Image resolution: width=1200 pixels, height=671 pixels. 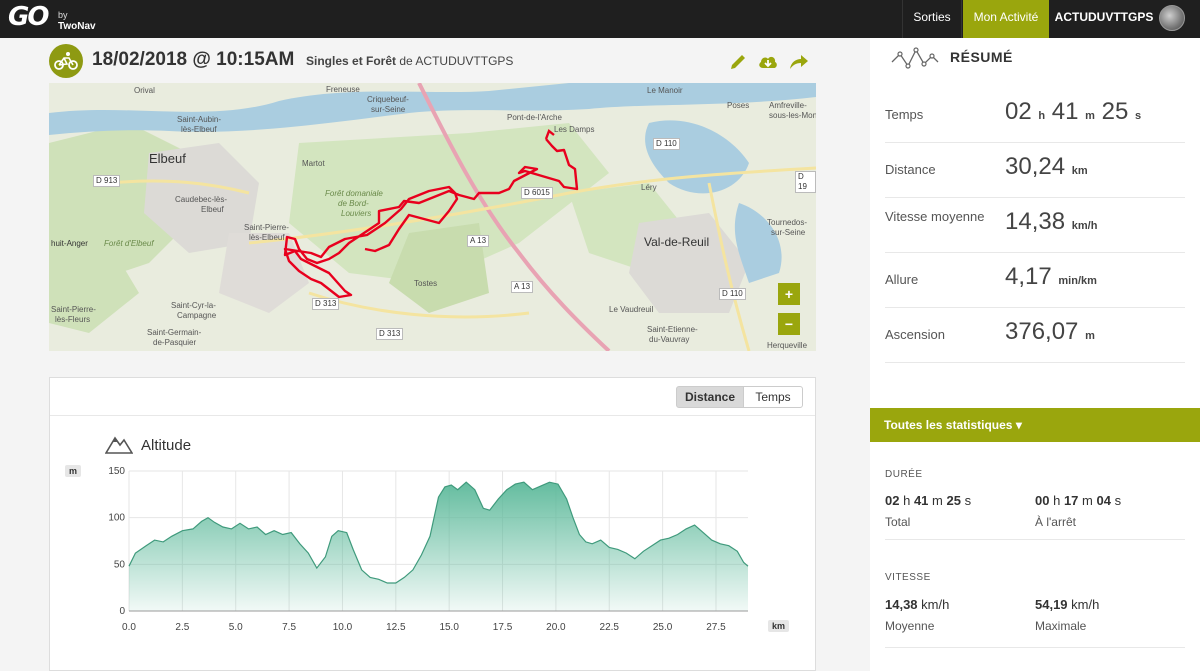 What do you see at coordinates (932, 19) in the screenshot?
I see `nav-sorties: Sorties` at bounding box center [932, 19].